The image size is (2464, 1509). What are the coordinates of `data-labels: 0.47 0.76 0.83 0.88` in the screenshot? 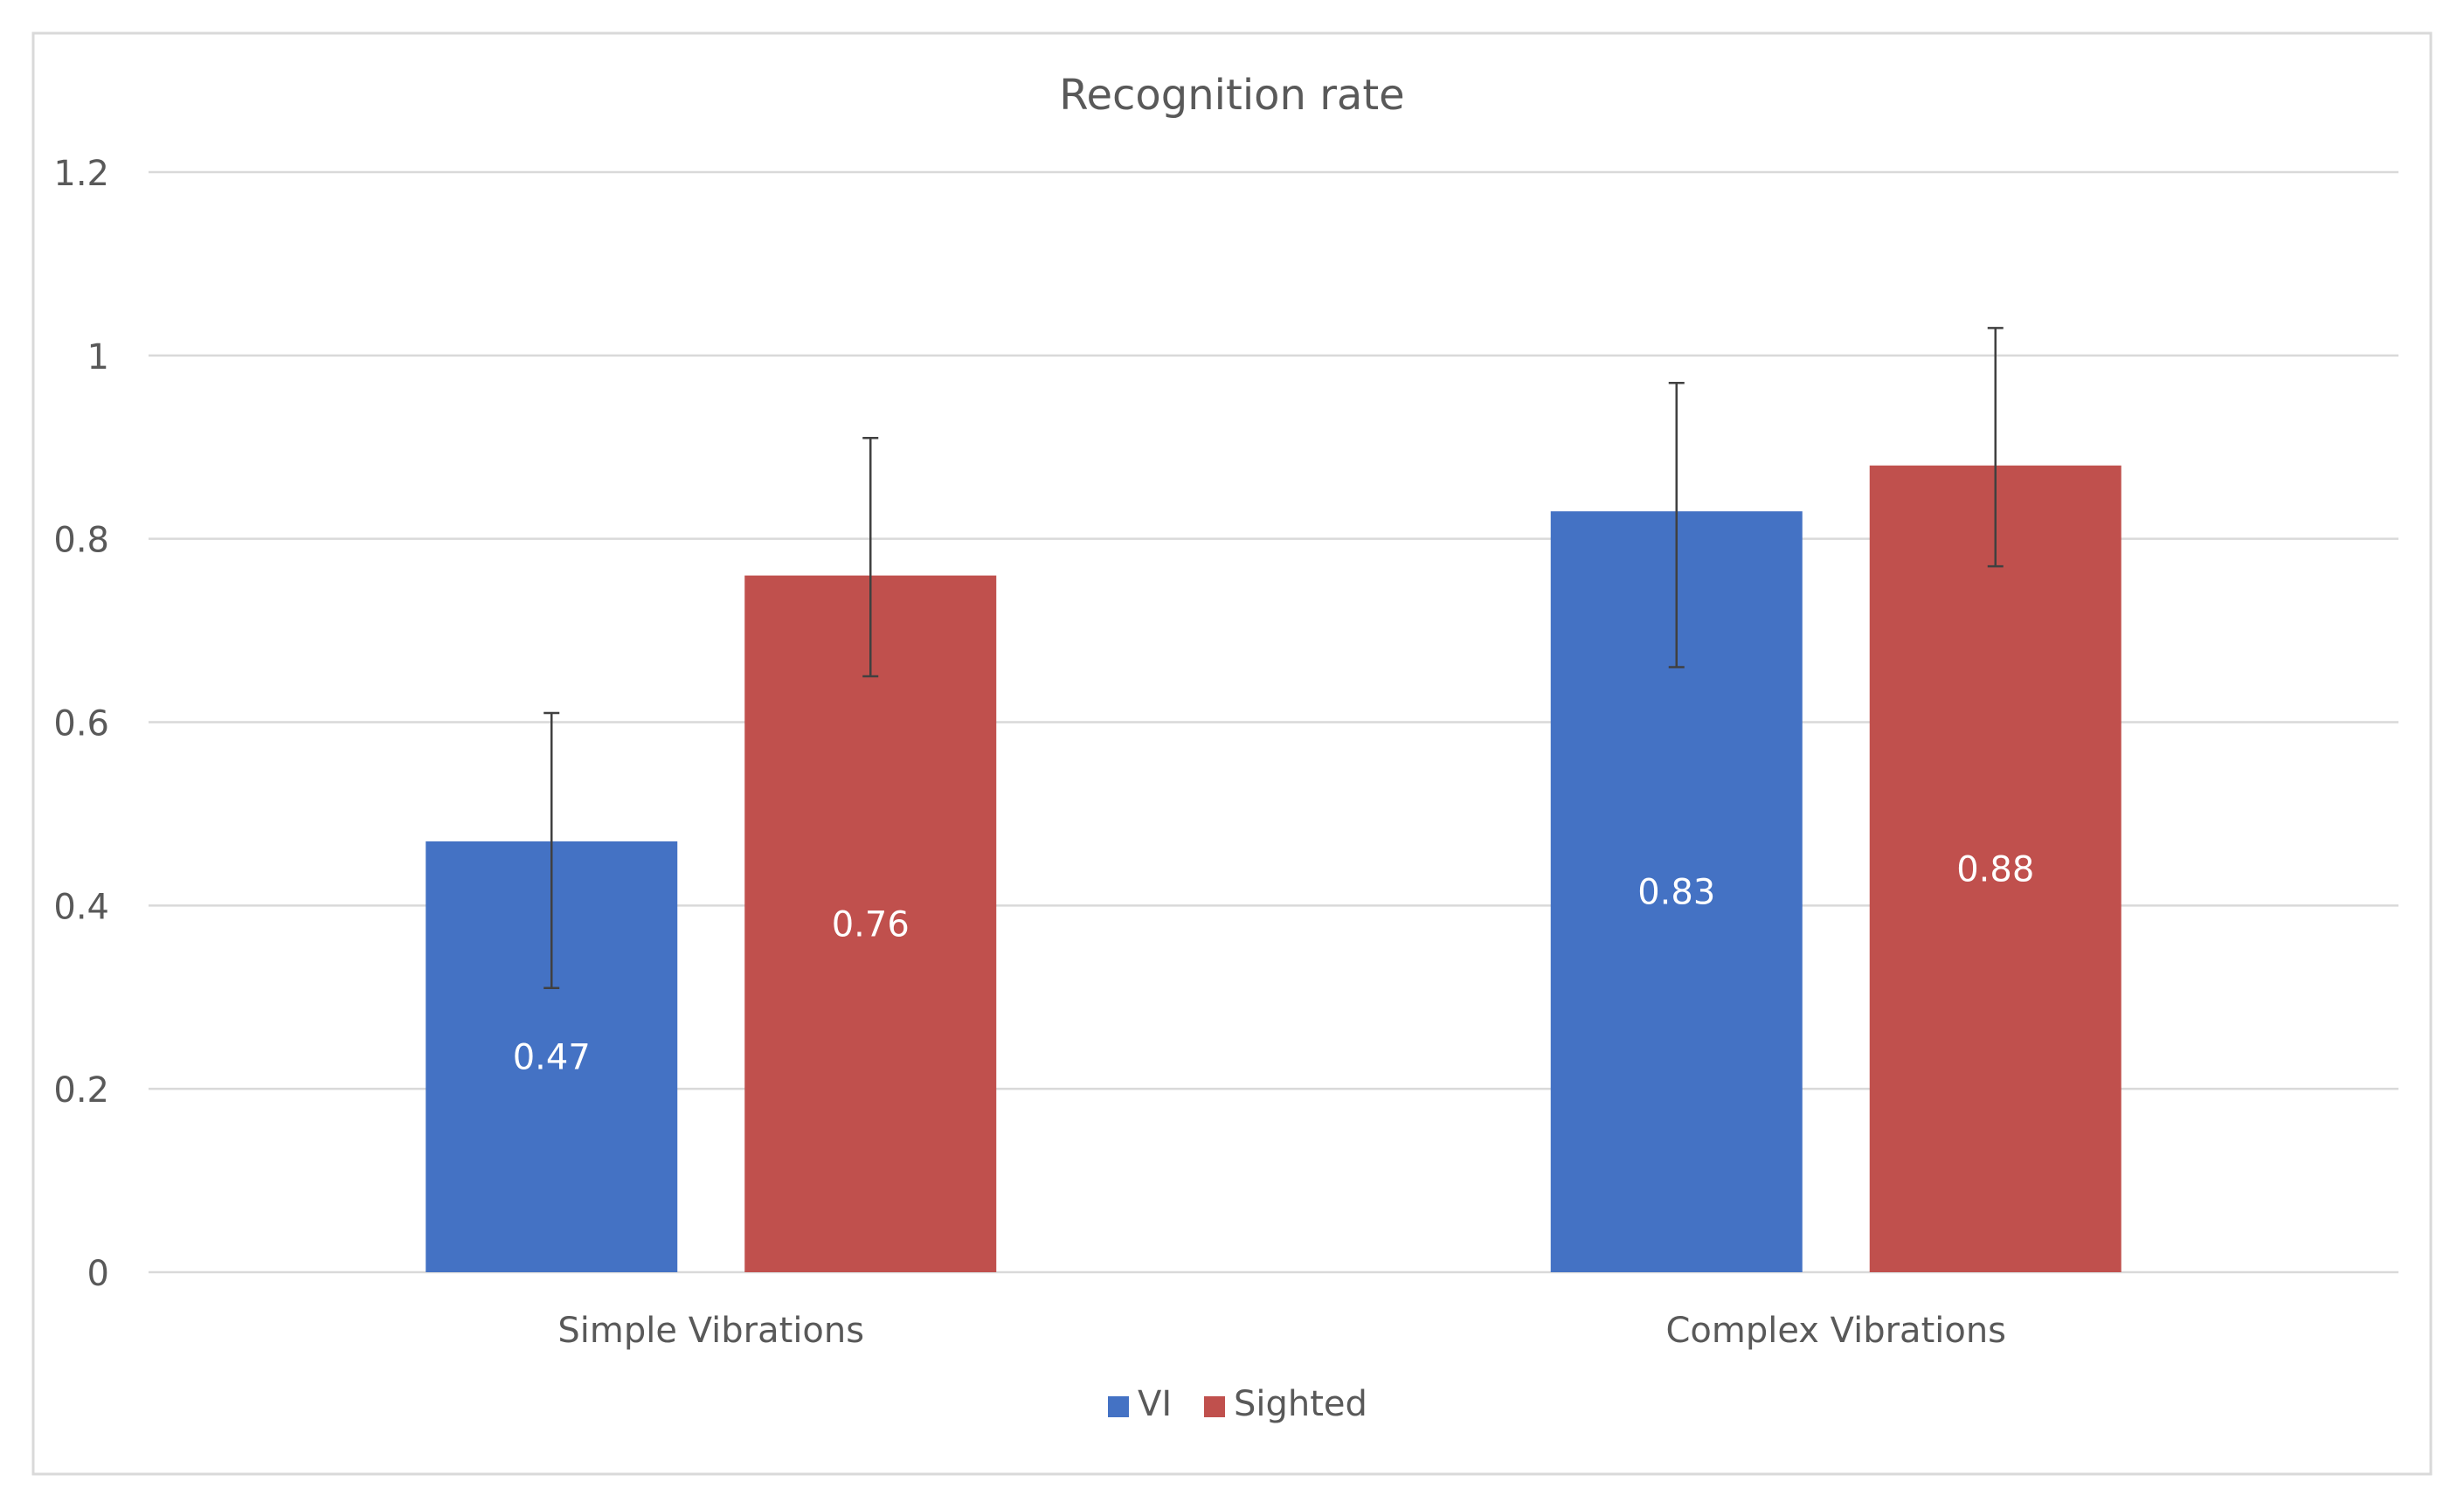 It's located at (1274, 963).